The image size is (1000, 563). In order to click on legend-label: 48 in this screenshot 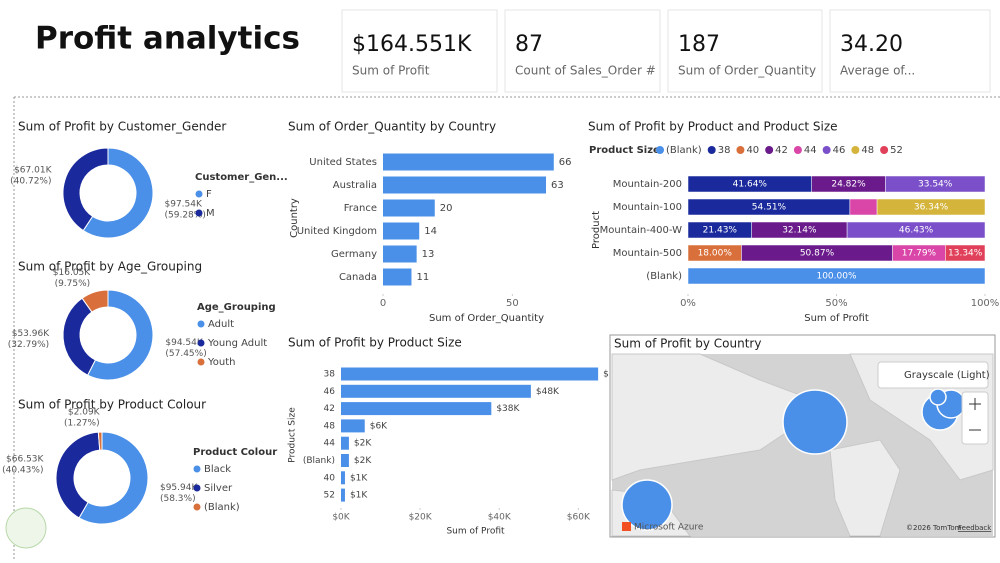, I will do `click(867, 150)`.